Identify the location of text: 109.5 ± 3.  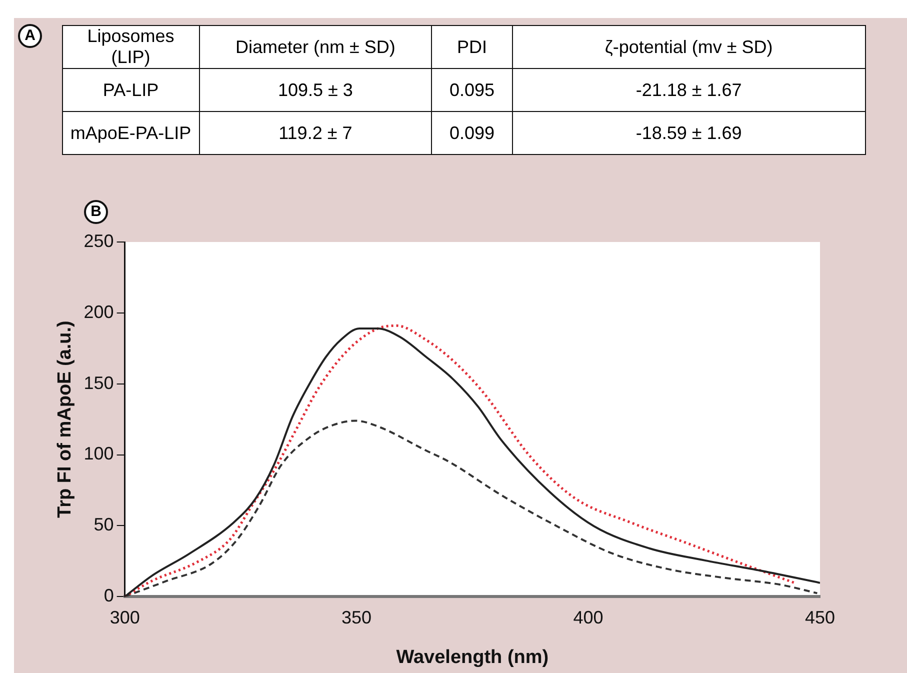
(315, 90).